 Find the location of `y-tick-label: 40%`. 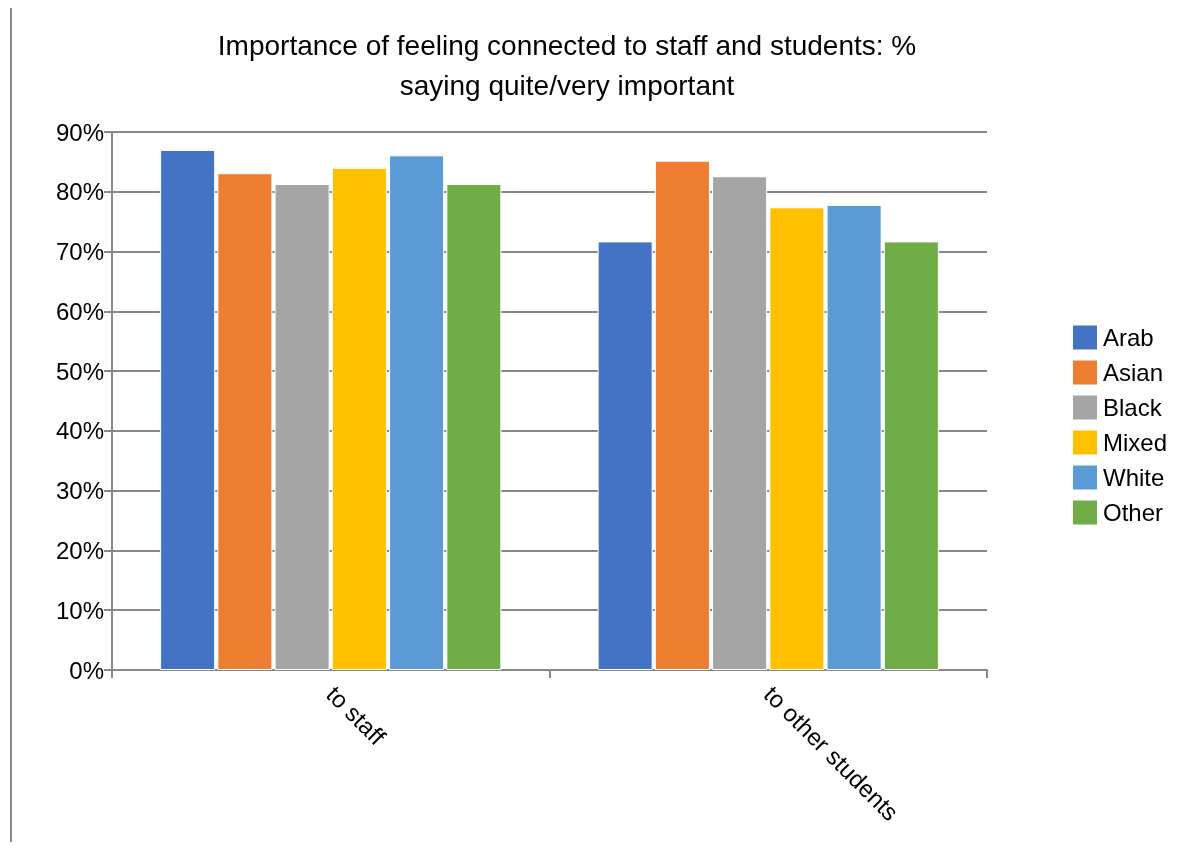

y-tick-label: 40% is located at coordinates (79, 431).